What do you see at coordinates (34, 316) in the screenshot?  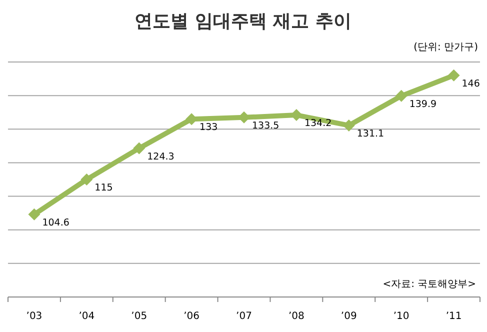 I see `x-tick-label: ’03` at bounding box center [34, 316].